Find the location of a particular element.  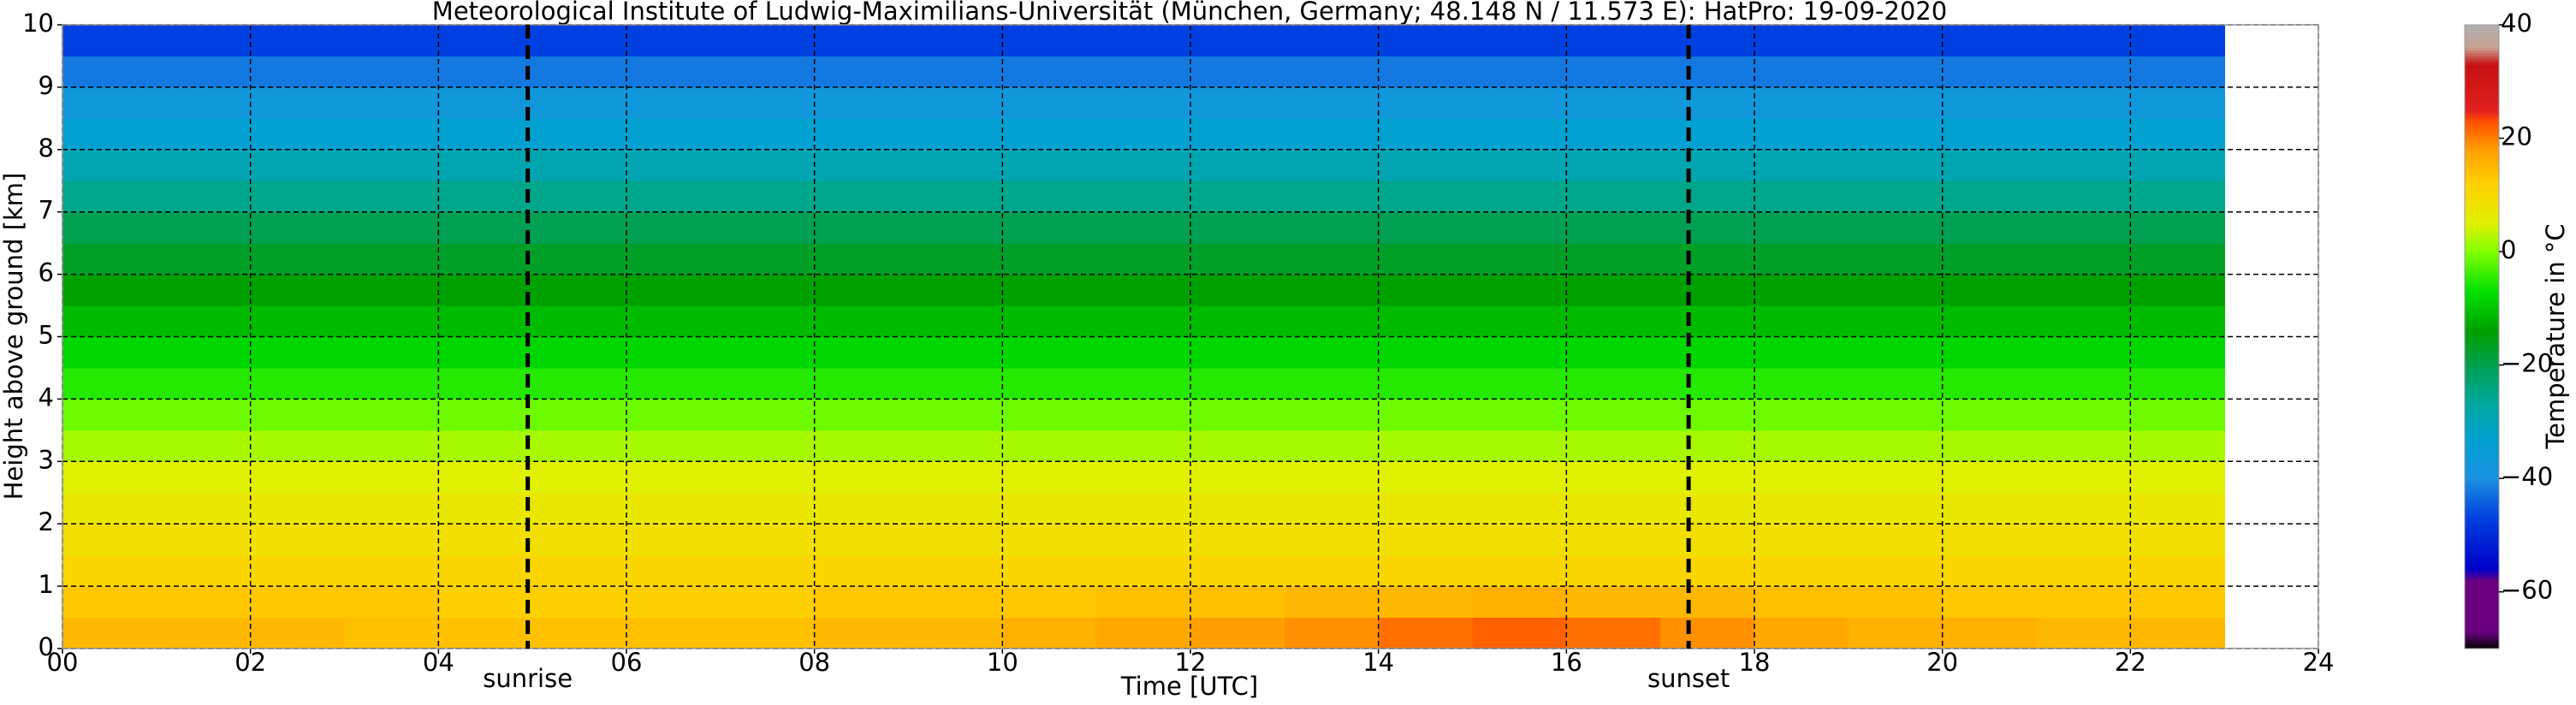

x-tick-label: 22 is located at coordinates (2130, 662).